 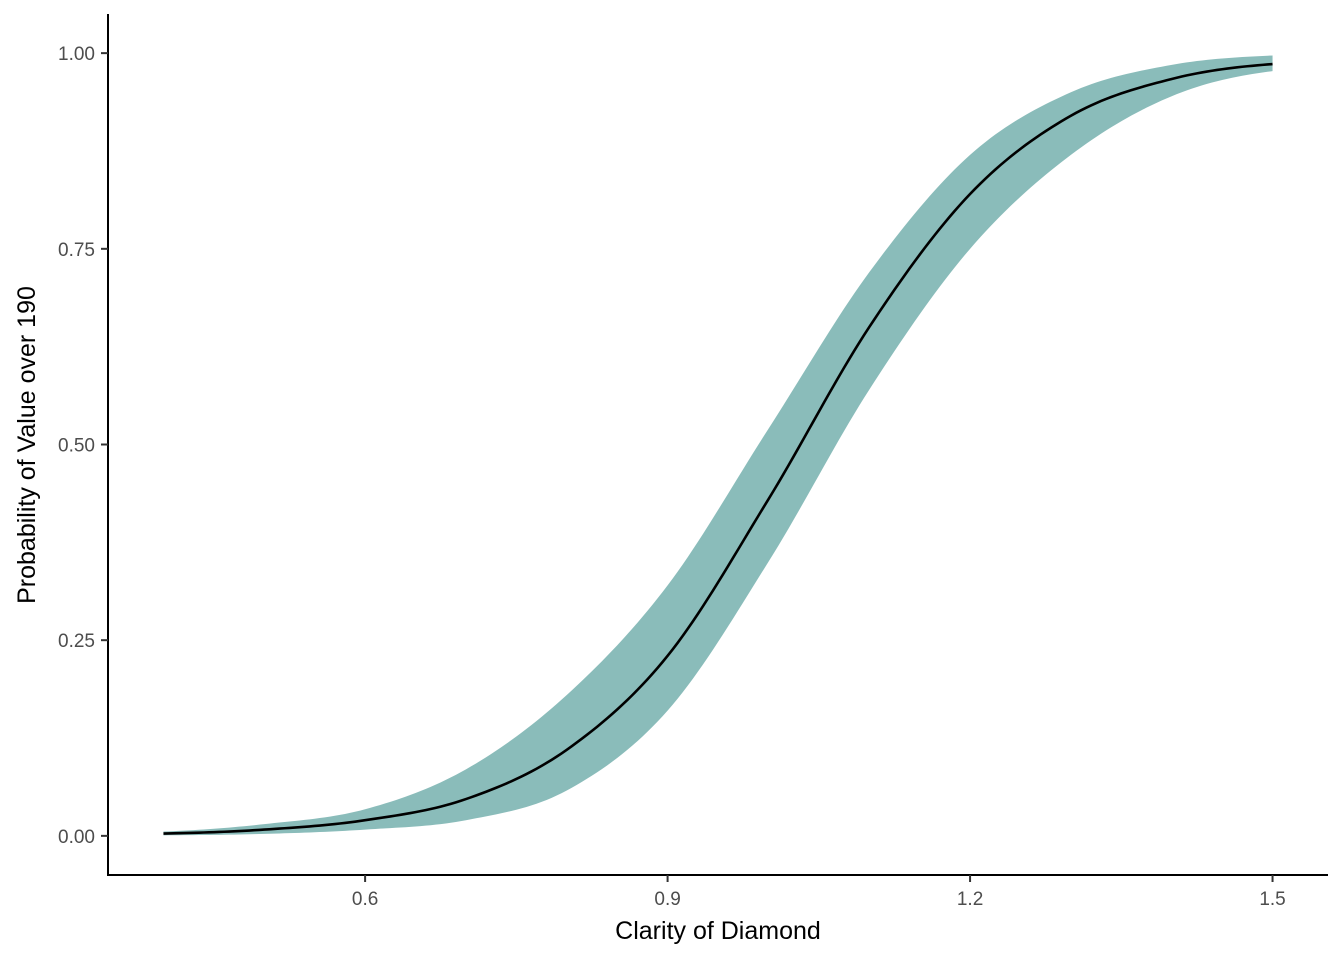 What do you see at coordinates (27, 445) in the screenshot?
I see `y-axis-title: Probability of Value over 190` at bounding box center [27, 445].